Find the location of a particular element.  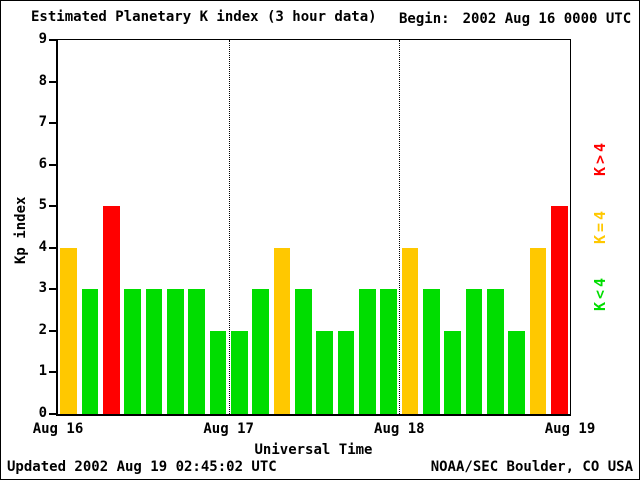

legend-k-eq-4: K=4 is located at coordinates (600, 225).